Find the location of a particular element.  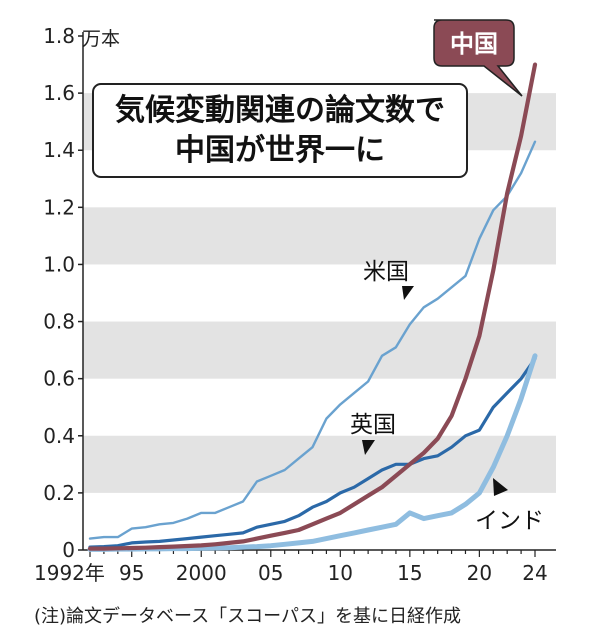

chart-title-line-2: 中国が世界一に is located at coordinates (280, 150).